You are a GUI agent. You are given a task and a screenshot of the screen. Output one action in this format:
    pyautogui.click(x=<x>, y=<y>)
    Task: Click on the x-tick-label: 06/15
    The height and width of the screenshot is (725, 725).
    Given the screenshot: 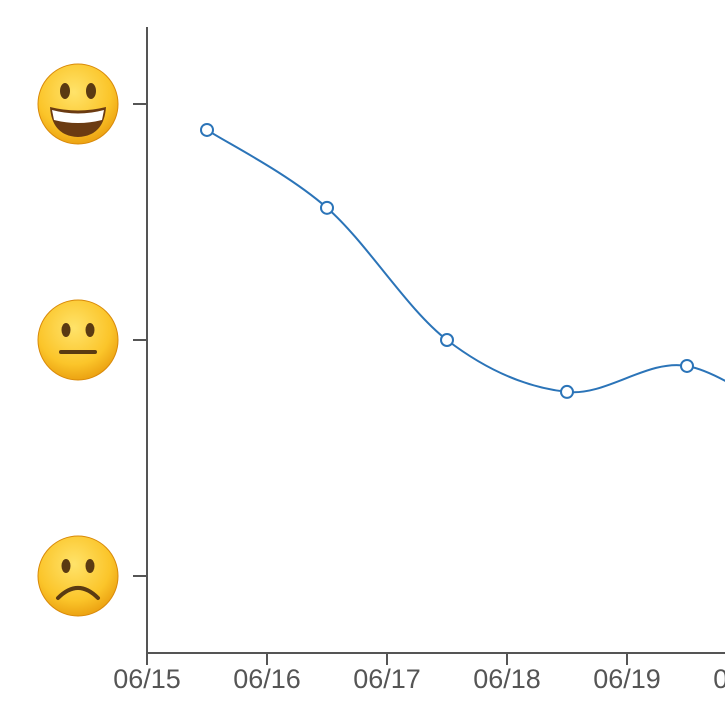 What is the action you would take?
    pyautogui.click(x=147, y=679)
    